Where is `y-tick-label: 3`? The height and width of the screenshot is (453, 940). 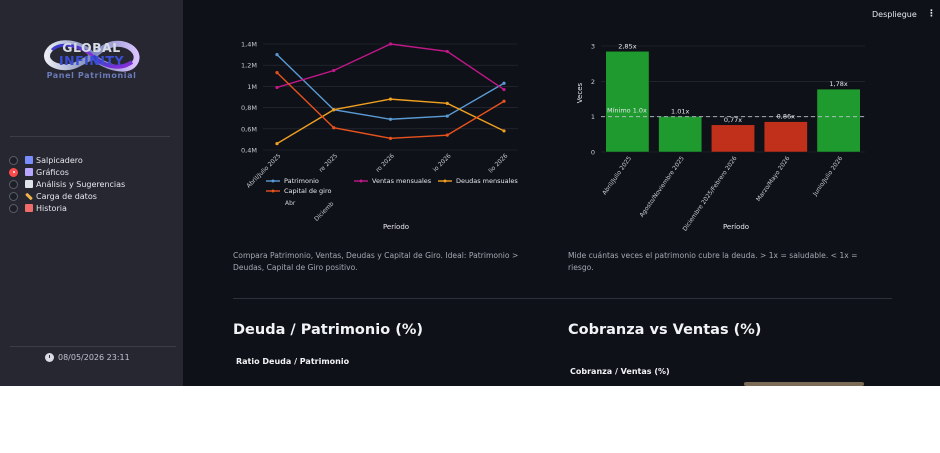
y-tick-label: 3 is located at coordinates (593, 47).